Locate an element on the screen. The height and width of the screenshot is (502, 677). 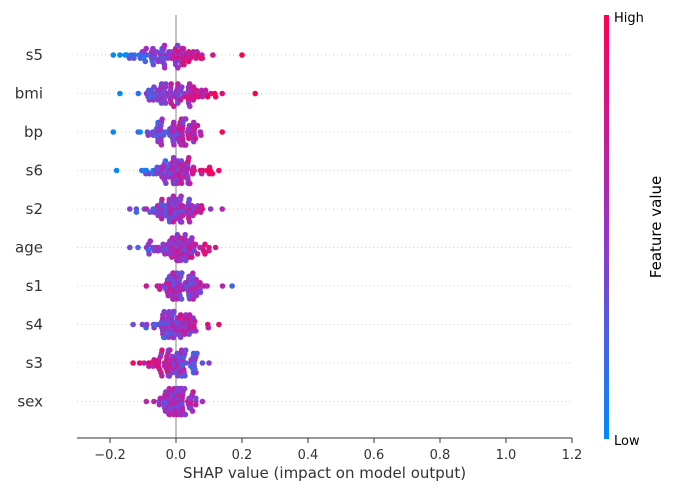
feature-label-bmi: bmi is located at coordinates (29, 94).